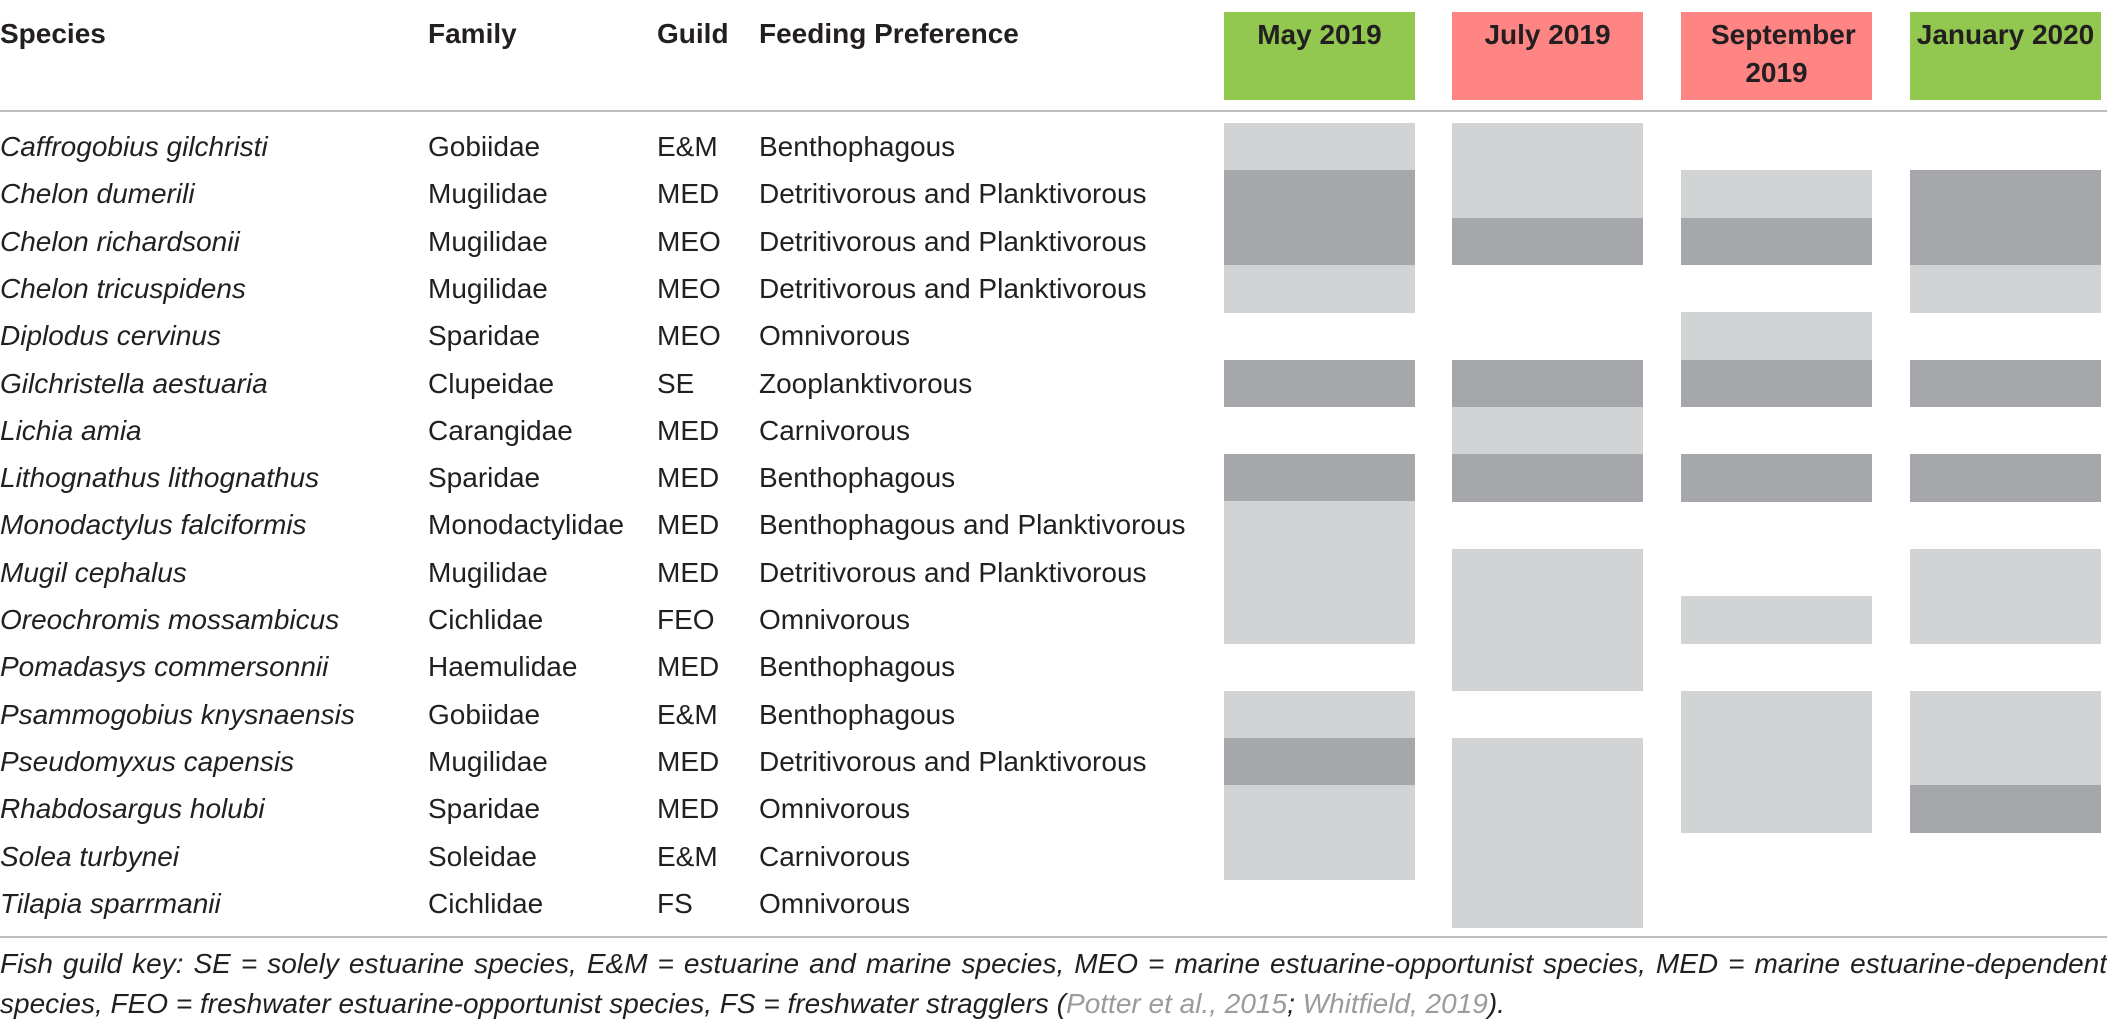 Image resolution: width=2107 pixels, height=1024 pixels. Describe the element at coordinates (2005, 56) in the screenshot. I see `month-header-3: January 2020` at that location.